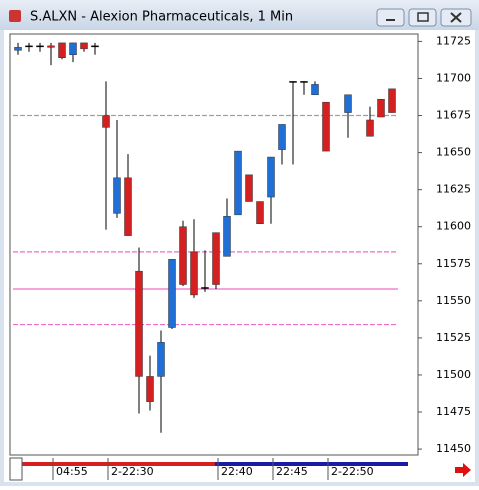  I want to click on app-icon, so click(15, 16).